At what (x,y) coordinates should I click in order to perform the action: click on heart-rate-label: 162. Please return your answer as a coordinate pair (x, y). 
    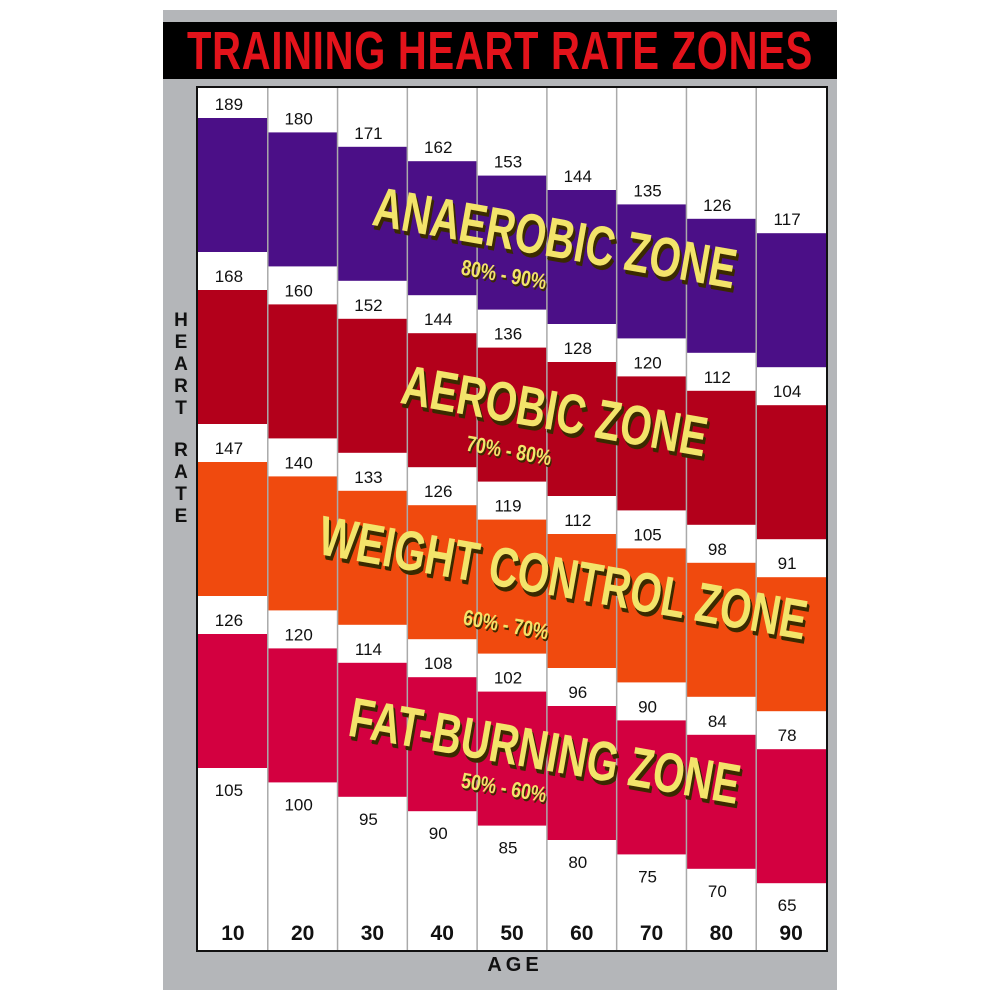
    Looking at the image, I should click on (438, 147).